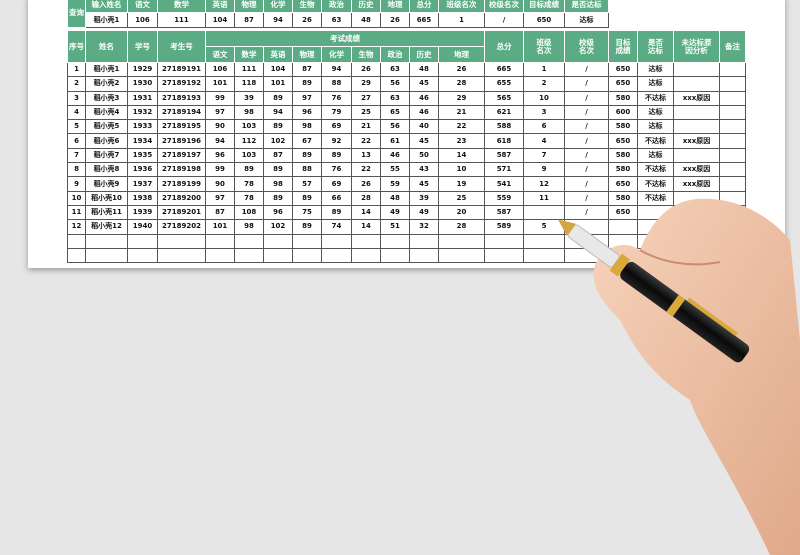 The width and height of the screenshot is (800, 555). I want to click on table-cell: 1937, so click(142, 184).